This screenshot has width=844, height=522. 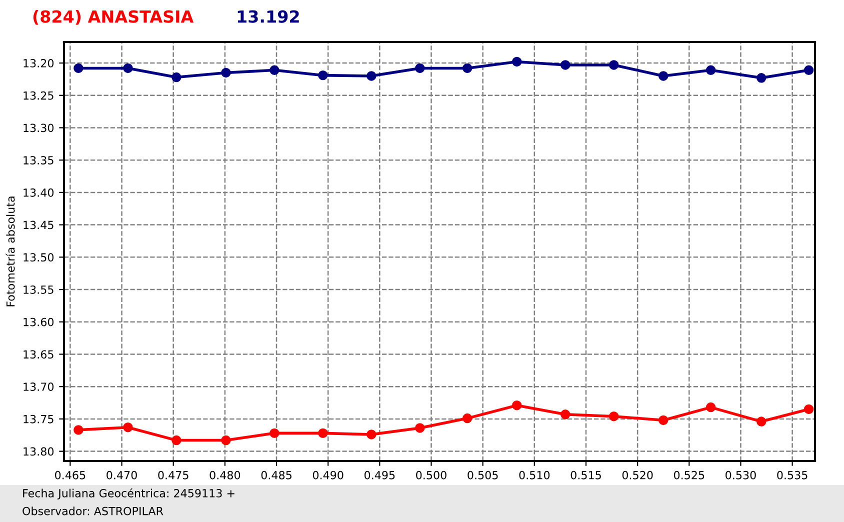 I want to click on x-tick-label: 0.490, so click(x=328, y=475).